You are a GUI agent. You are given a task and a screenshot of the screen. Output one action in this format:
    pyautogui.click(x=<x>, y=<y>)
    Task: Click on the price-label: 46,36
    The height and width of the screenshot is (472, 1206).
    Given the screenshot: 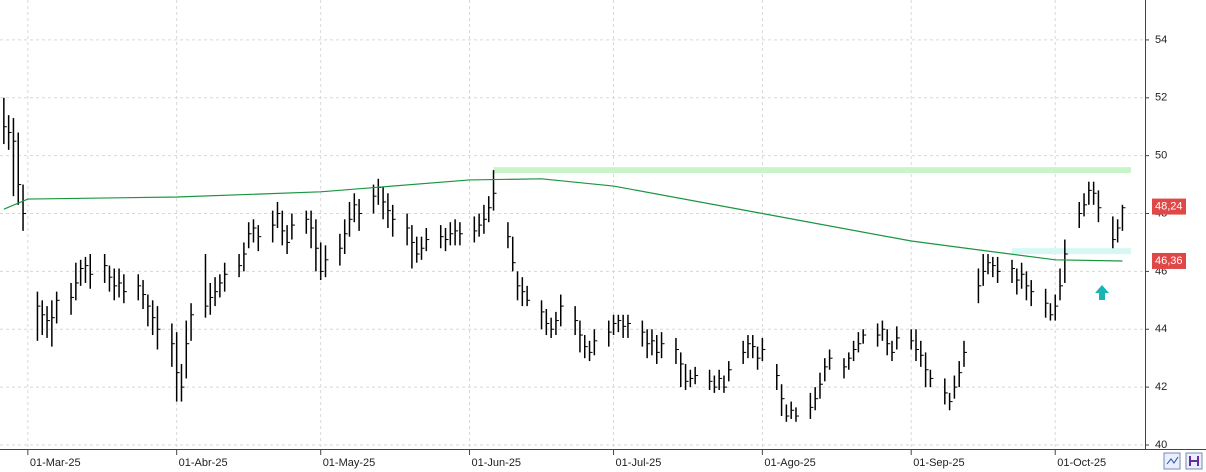 What is the action you would take?
    pyautogui.click(x=1169, y=261)
    